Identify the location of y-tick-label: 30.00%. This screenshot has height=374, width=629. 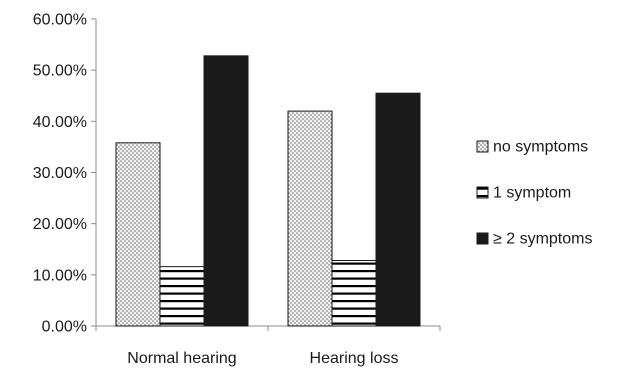
(60, 173).